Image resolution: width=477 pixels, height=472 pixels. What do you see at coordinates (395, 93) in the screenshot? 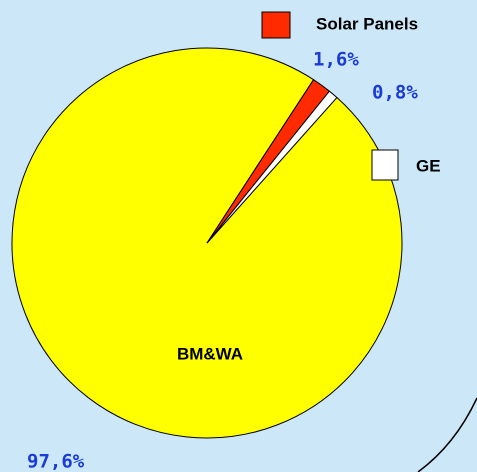
I see `value-label: 0,8%` at bounding box center [395, 93].